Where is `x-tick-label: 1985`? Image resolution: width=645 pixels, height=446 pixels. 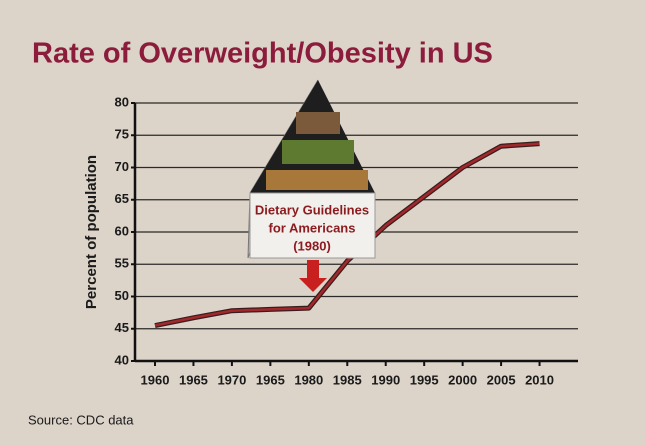
x-tick-label: 1985 is located at coordinates (347, 379).